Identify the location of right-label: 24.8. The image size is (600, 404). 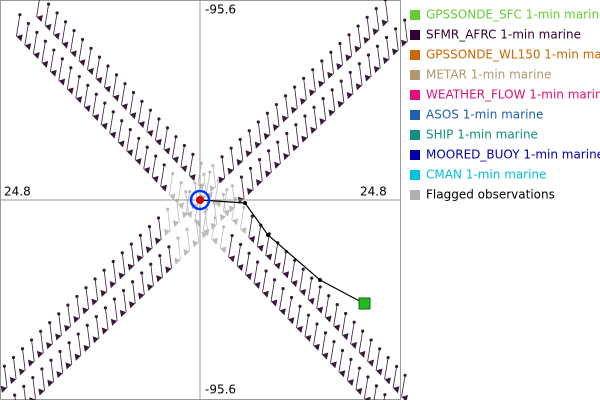
(373, 192).